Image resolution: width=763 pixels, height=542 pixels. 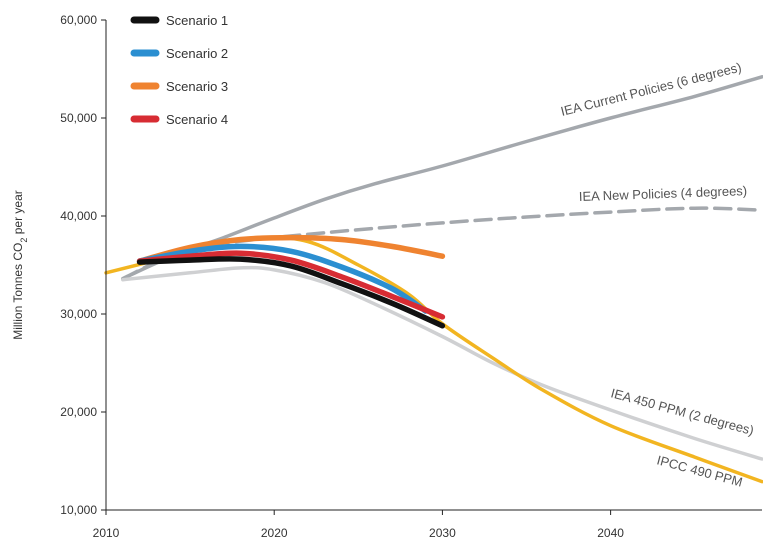 I want to click on legend-label-scenario-2: Scenario 2, so click(x=197, y=53).